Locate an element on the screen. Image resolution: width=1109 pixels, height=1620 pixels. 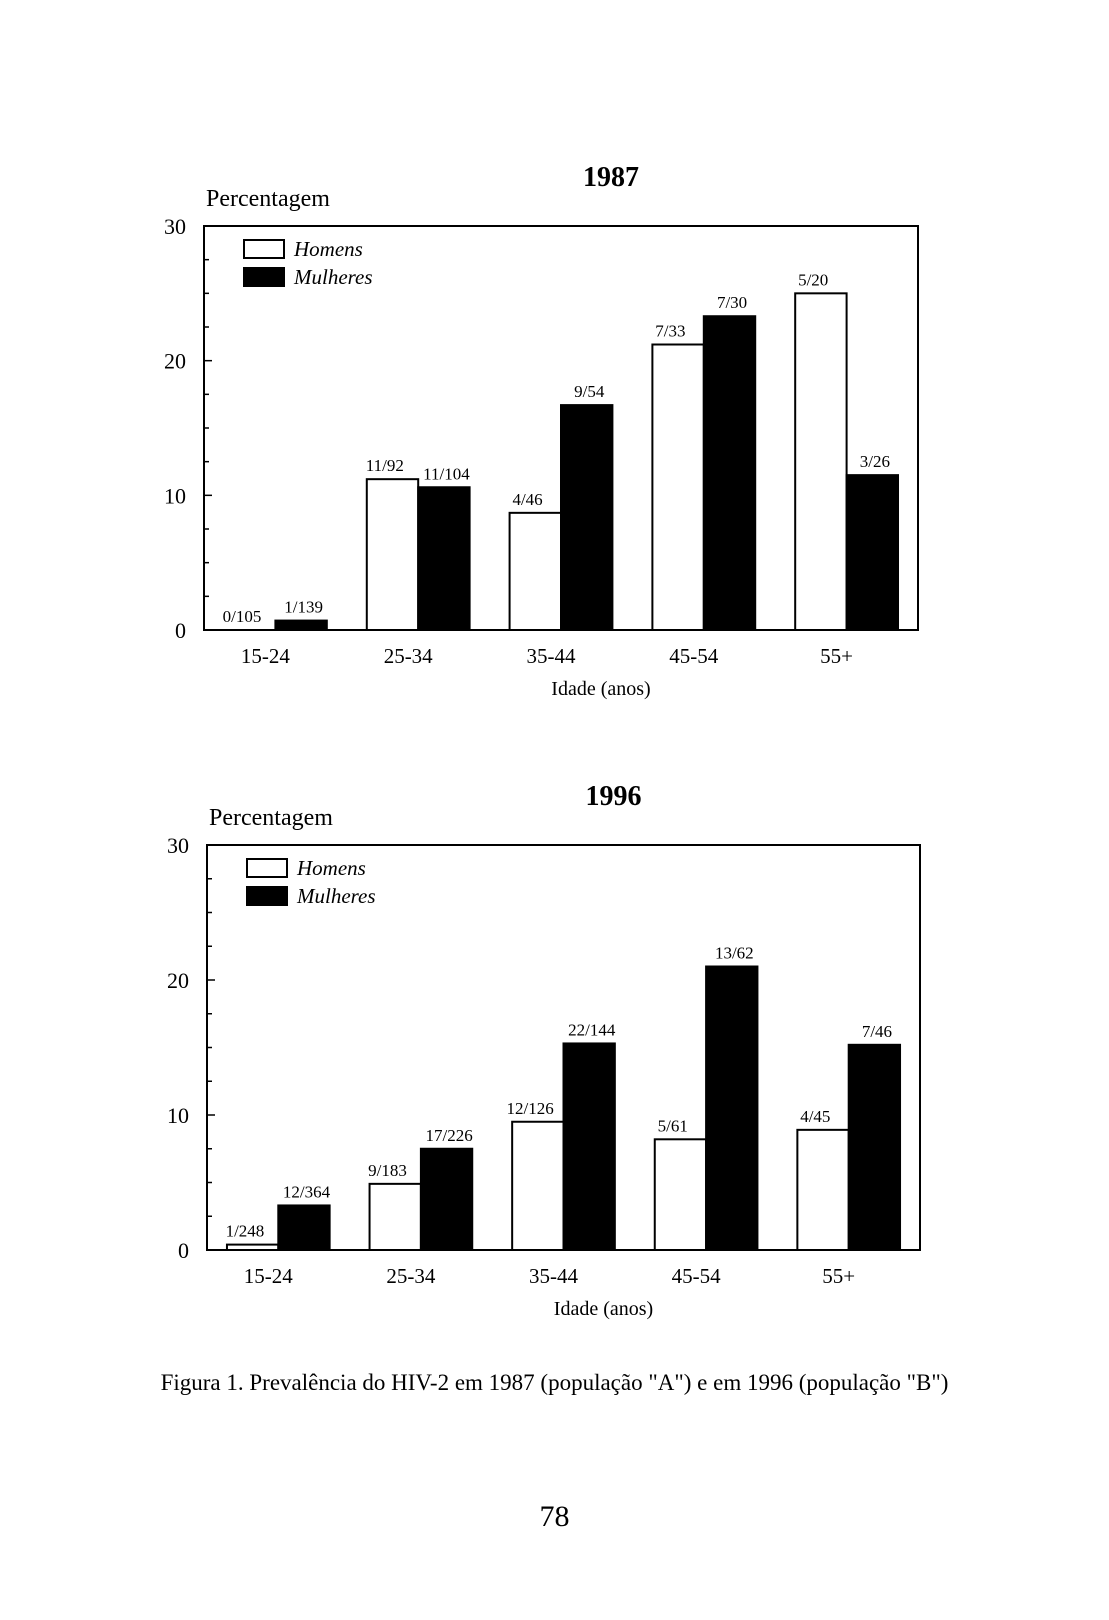
bar-value-label: 5/61 is located at coordinates (673, 1125).